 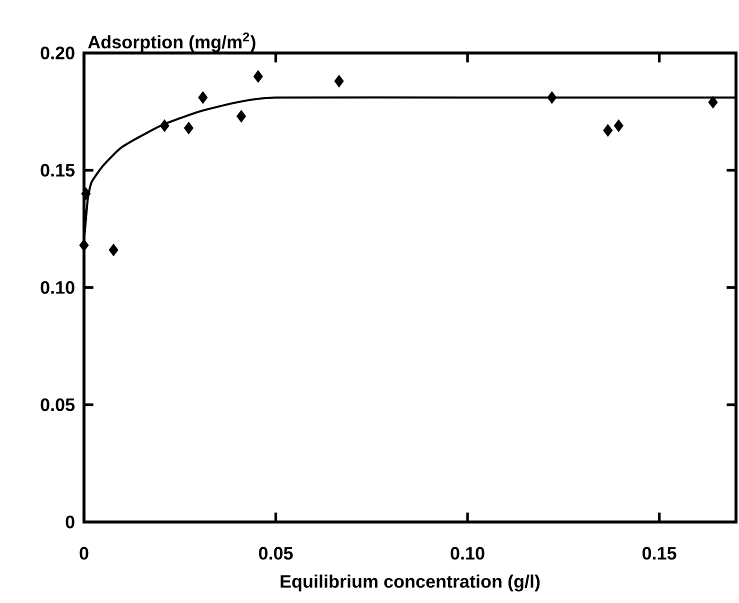 What do you see at coordinates (57, 53) in the screenshot?
I see `y-tick-label: 0.20` at bounding box center [57, 53].